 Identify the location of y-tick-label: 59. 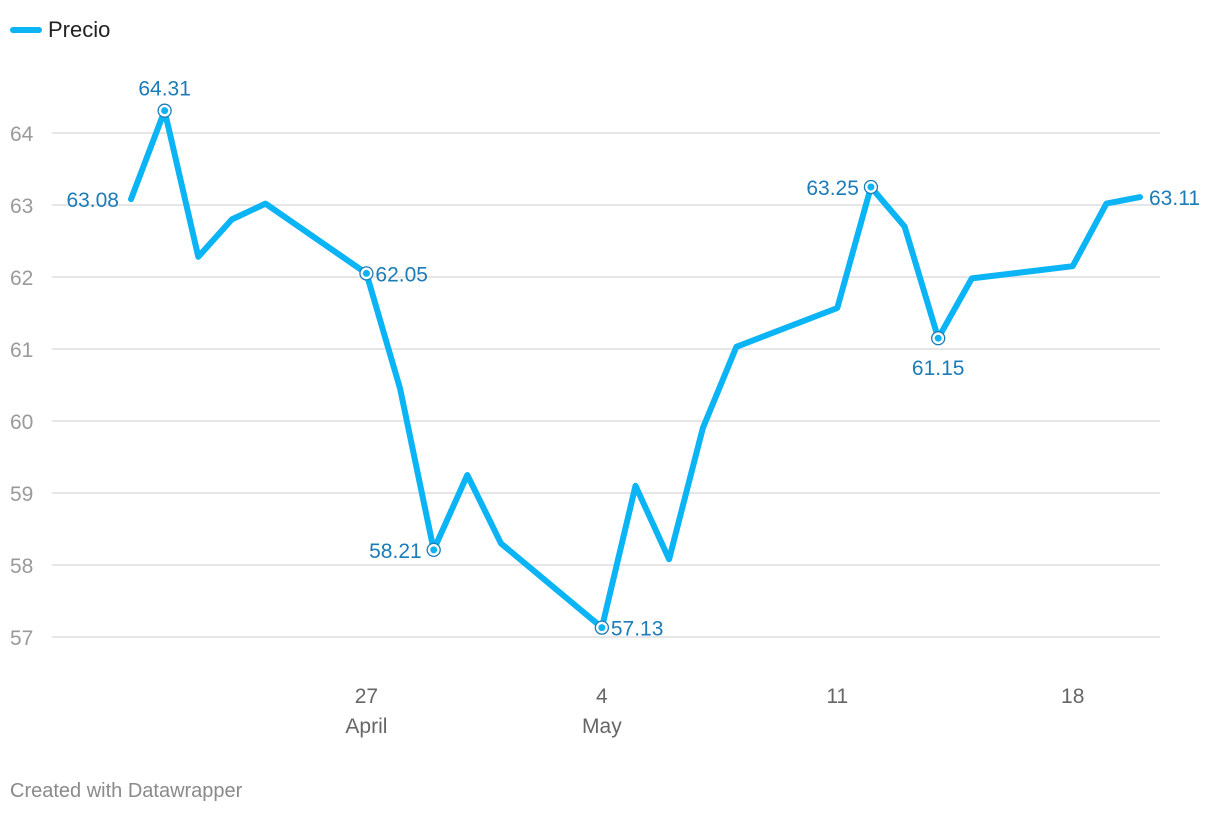
(21, 494).